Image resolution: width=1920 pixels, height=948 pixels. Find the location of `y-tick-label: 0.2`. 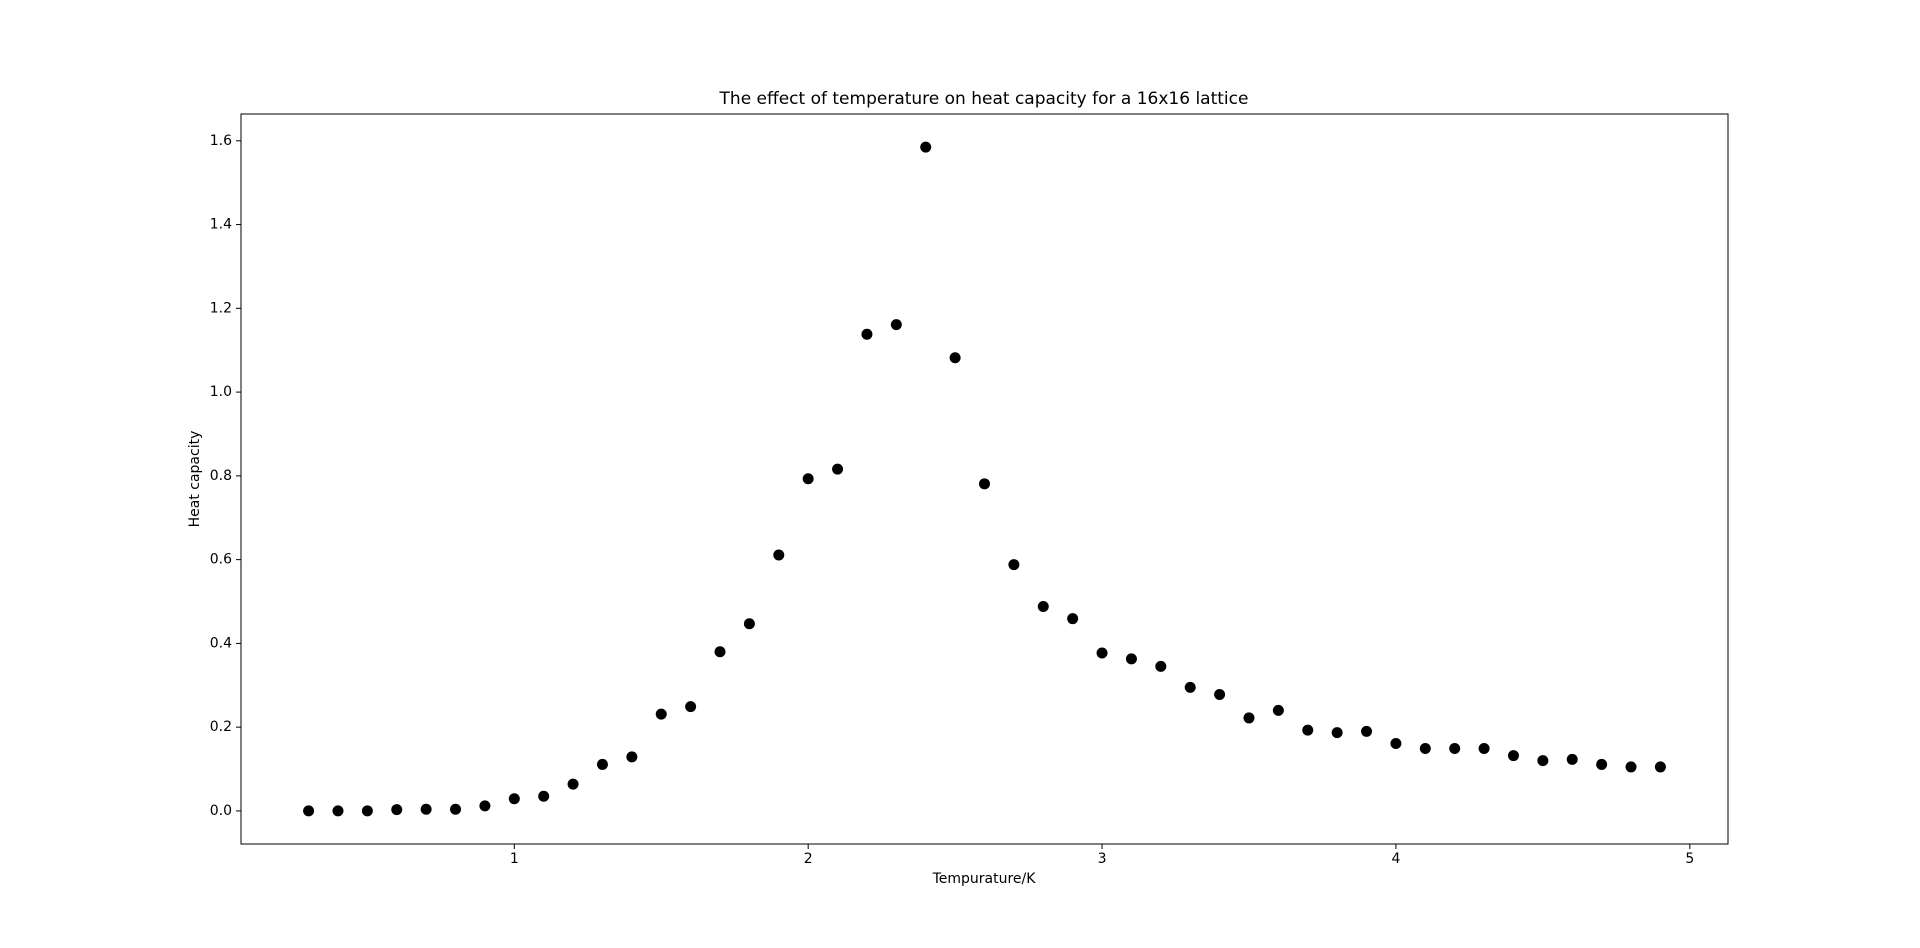

y-tick-label: 0.2 is located at coordinates (221, 727).